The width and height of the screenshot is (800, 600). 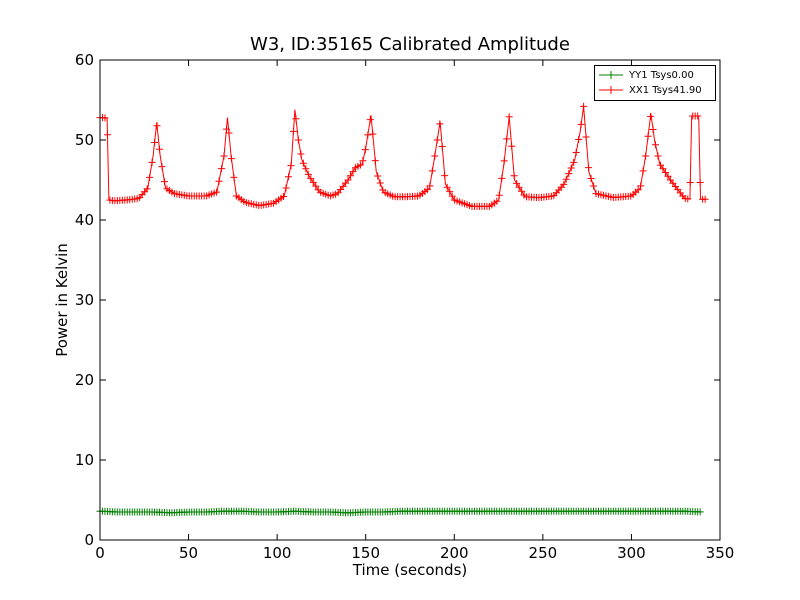 What do you see at coordinates (720, 553) in the screenshot?
I see `x-tick-label: 350` at bounding box center [720, 553].